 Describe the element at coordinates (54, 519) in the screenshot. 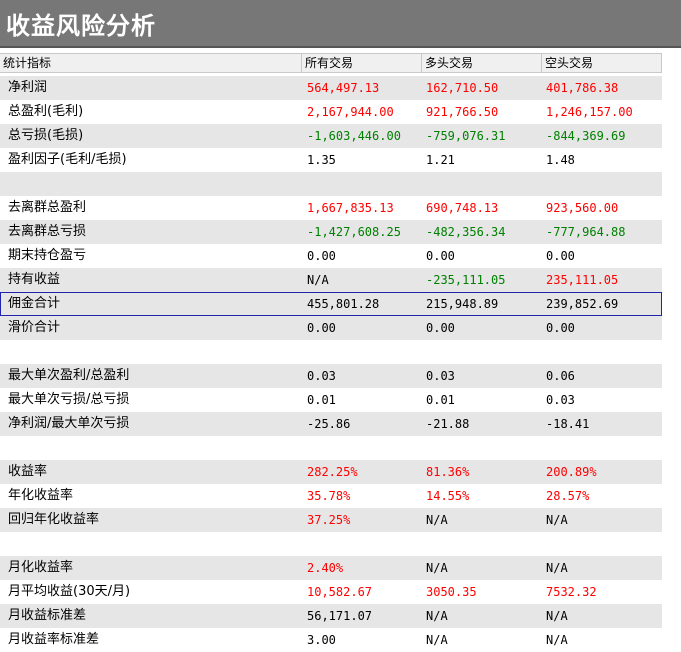

I see `row-label: 回归年化收益率` at that location.